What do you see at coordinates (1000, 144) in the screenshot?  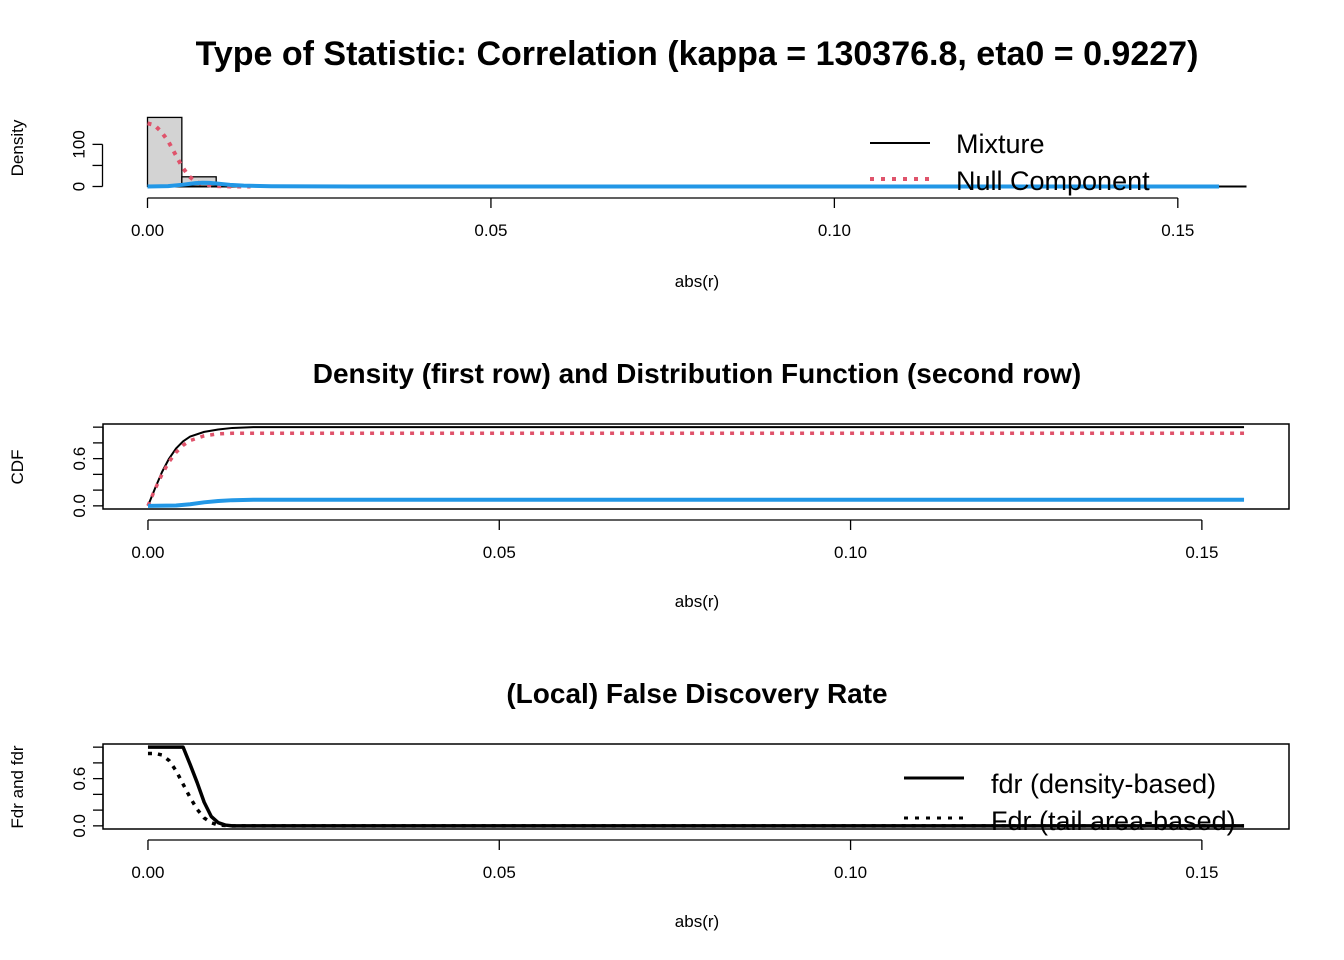 I see `legend-label-mixture: Mixture` at bounding box center [1000, 144].